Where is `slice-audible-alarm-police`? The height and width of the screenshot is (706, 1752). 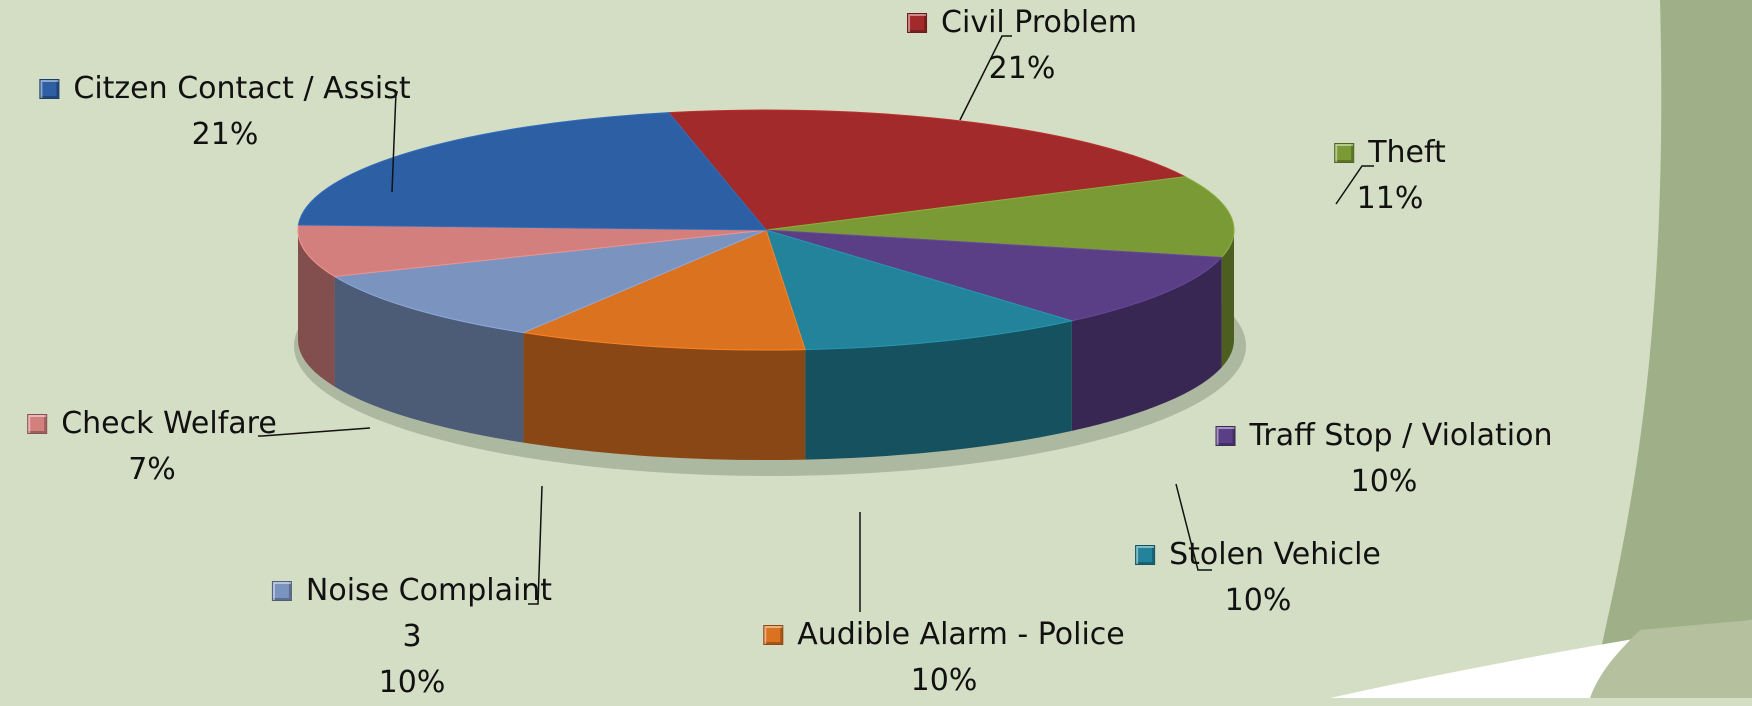
slice-audible-alarm-police is located at coordinates (663, 290).